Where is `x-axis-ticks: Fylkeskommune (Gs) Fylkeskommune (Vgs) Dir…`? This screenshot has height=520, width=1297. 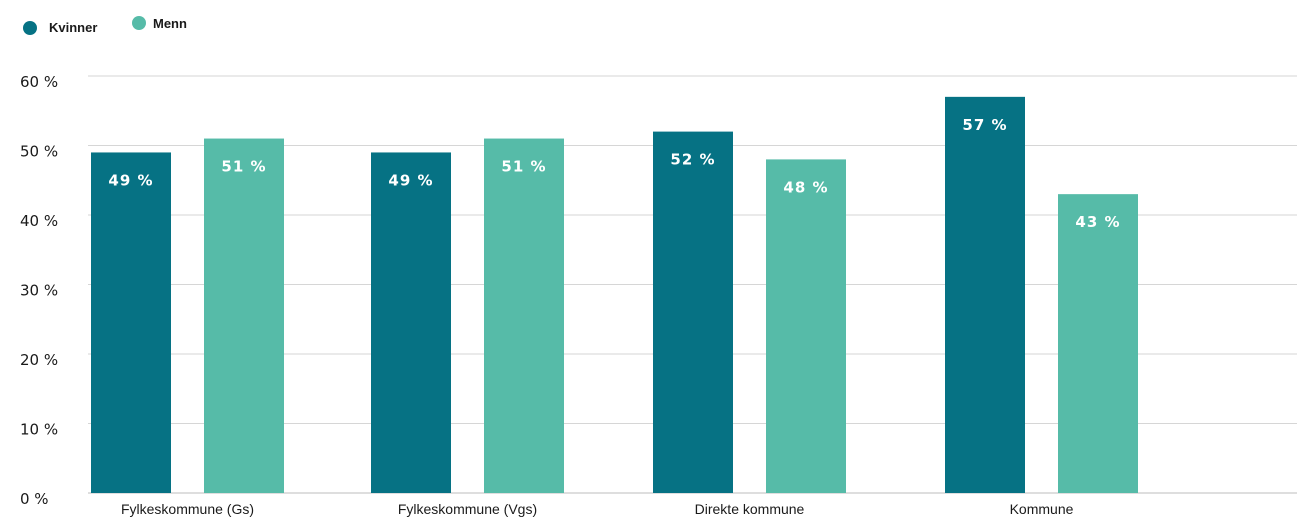
x-axis-ticks: Fylkeskommune (Gs) Fylkeskommune (Vgs) Dir… is located at coordinates (597, 509).